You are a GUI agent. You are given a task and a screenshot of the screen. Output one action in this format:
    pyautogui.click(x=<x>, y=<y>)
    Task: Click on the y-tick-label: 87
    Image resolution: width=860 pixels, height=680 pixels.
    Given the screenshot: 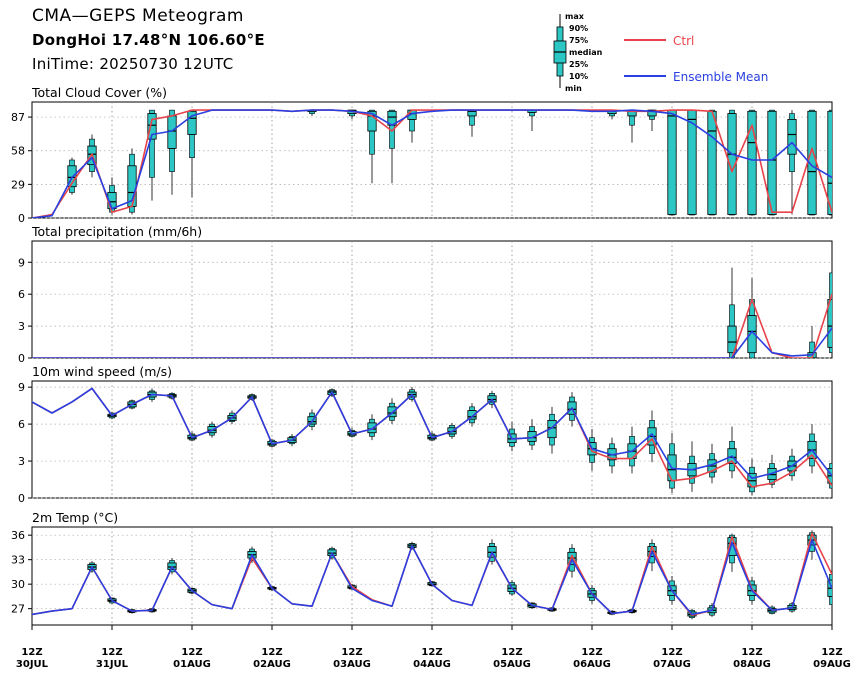 What is the action you would take?
    pyautogui.click(x=18, y=117)
    